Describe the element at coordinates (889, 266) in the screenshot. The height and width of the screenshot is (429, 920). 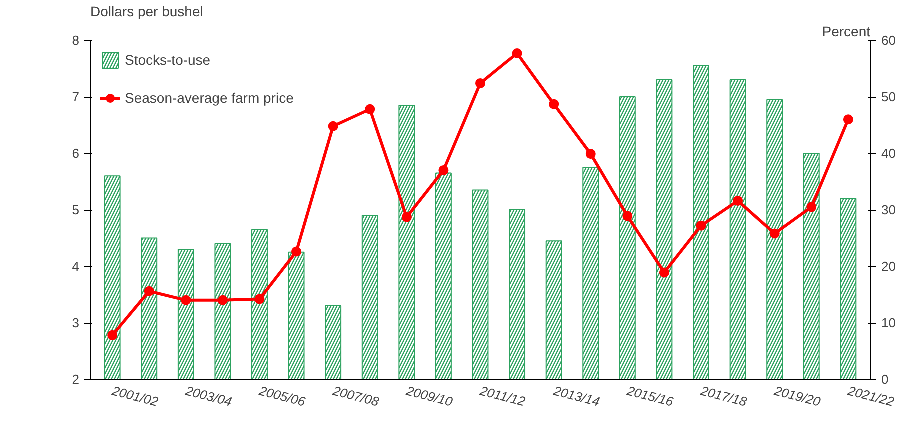
I see `y2-tick-label: 20` at that location.